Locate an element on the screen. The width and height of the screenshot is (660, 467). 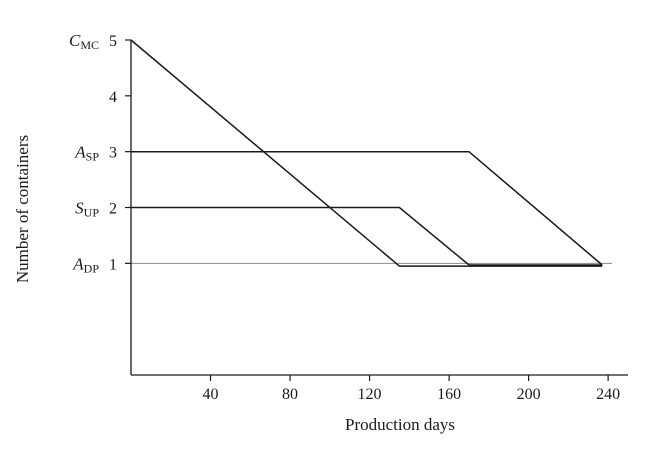
y-series-label: ADP is located at coordinates (85, 264).